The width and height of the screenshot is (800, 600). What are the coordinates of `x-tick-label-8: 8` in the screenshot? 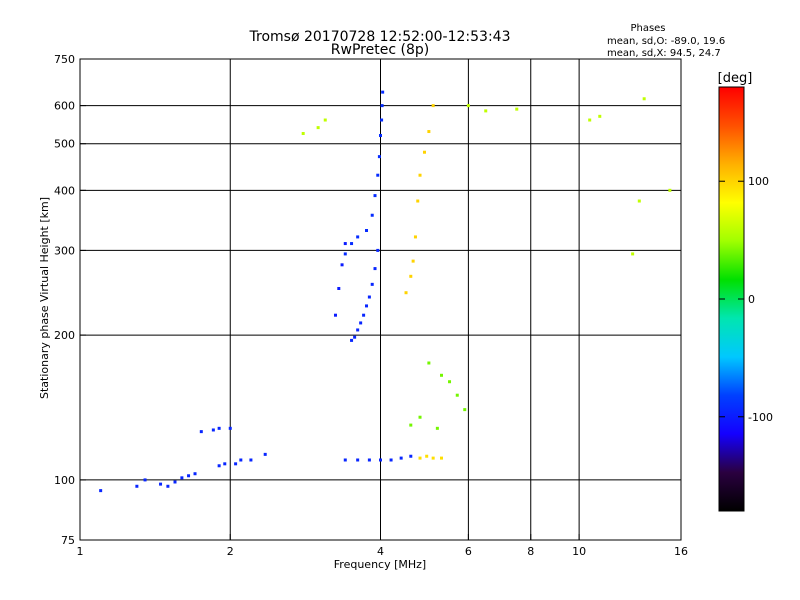 It's located at (530, 551).